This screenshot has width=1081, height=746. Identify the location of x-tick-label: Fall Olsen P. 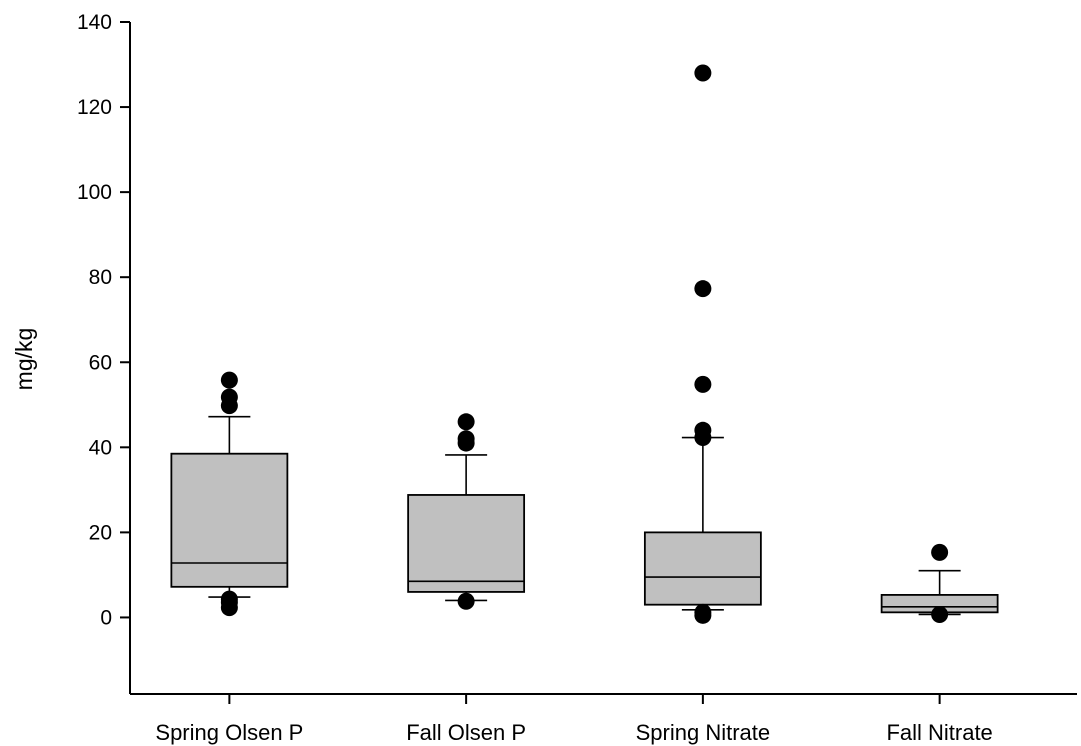
(466, 732).